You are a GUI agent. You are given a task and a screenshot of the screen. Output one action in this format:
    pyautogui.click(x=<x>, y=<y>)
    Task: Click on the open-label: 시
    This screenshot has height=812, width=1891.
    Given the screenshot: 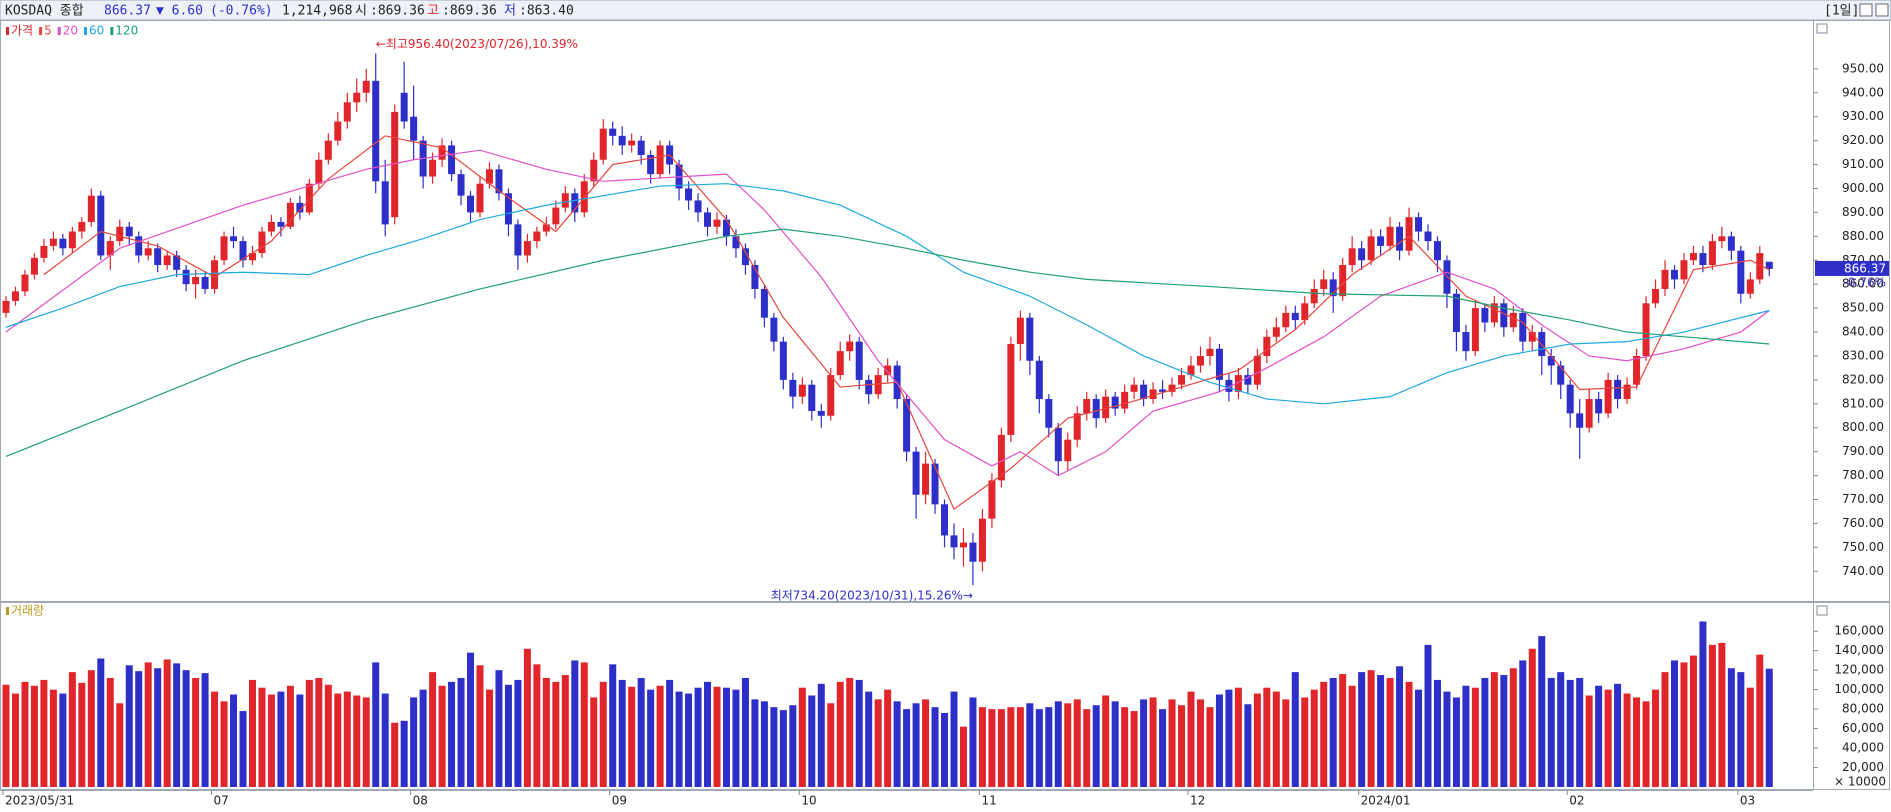 What is the action you would take?
    pyautogui.click(x=361, y=11)
    